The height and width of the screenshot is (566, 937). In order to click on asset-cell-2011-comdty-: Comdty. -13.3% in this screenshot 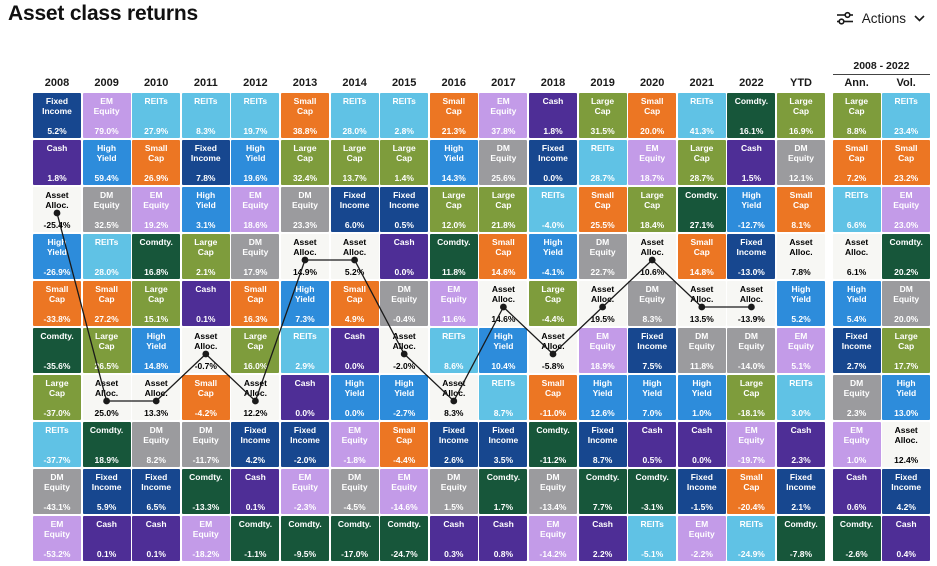, I will do `click(205, 491)`.